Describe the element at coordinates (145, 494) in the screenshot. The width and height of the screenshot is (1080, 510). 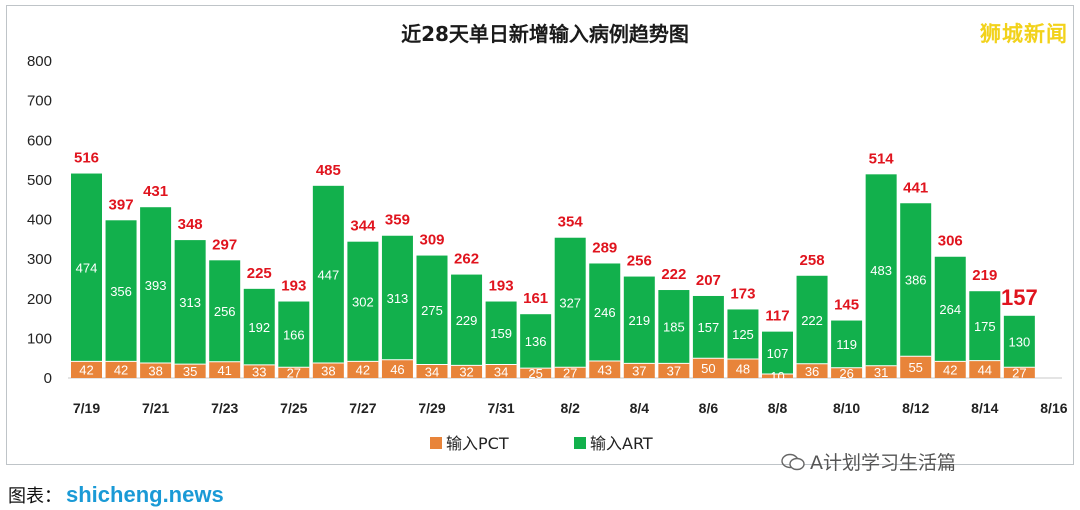
I see `source-site: shicheng.news` at that location.